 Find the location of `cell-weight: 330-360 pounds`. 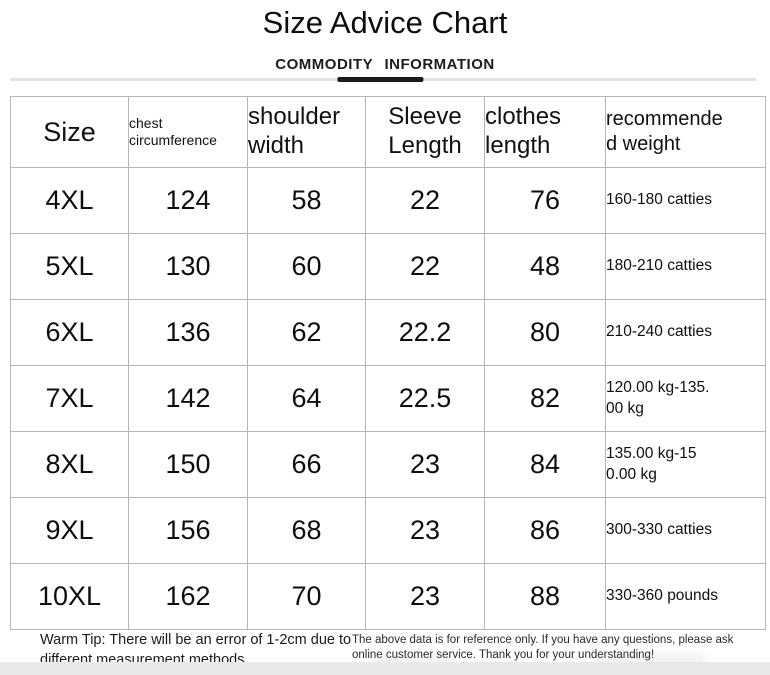

cell-weight: 330-360 pounds is located at coordinates (685, 596).